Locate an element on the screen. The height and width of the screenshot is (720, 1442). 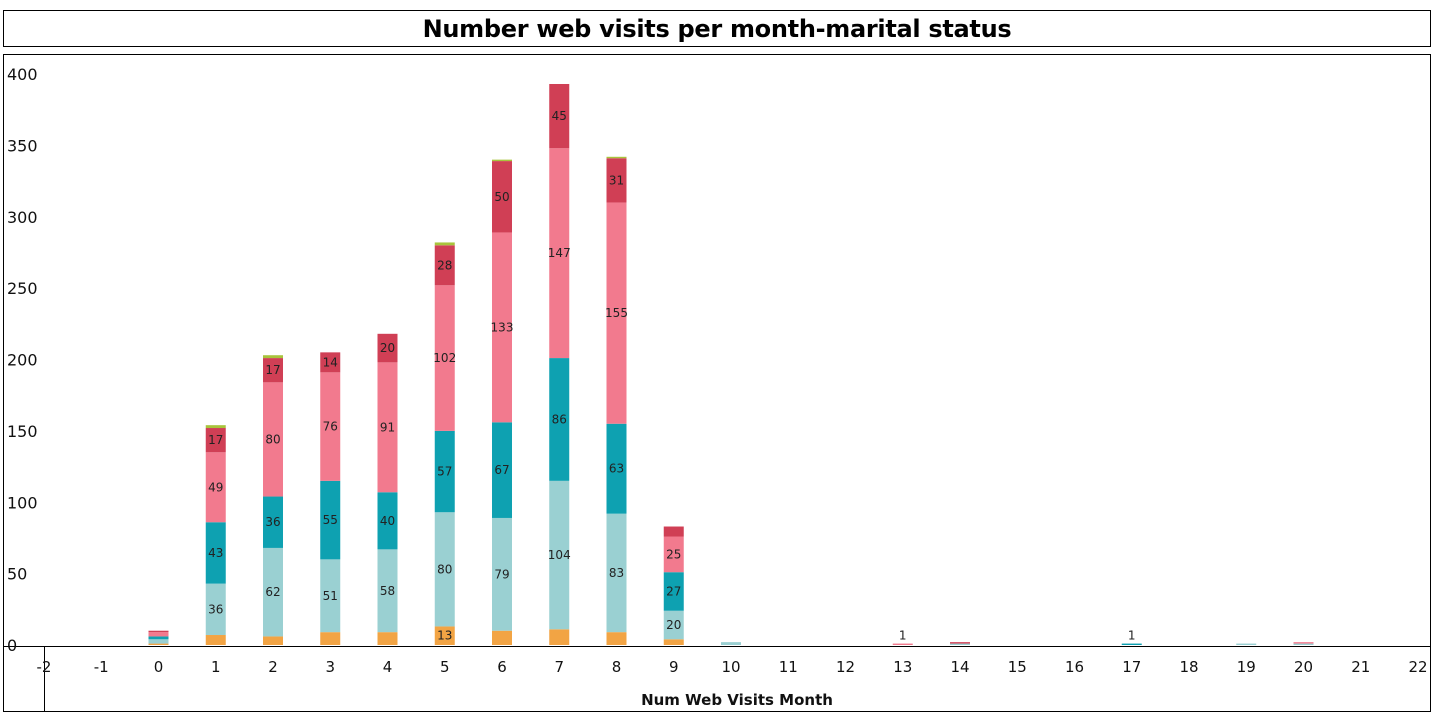
x-tick-label: 15 is located at coordinates (1017, 667).